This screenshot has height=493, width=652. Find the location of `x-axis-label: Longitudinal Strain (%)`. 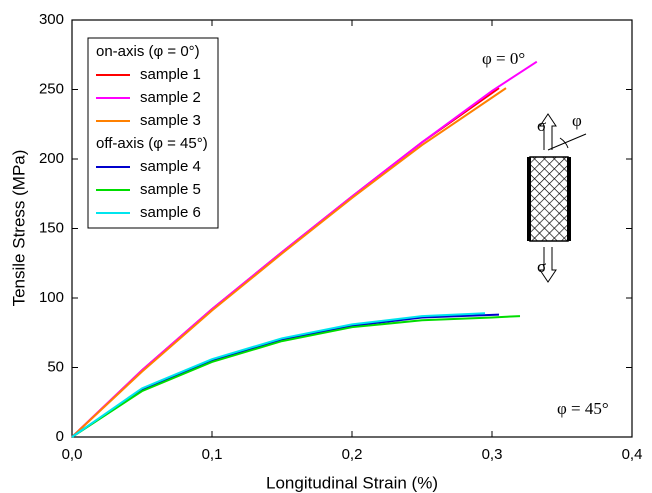

x-axis-label: Longitudinal Strain (%) is located at coordinates (352, 482).